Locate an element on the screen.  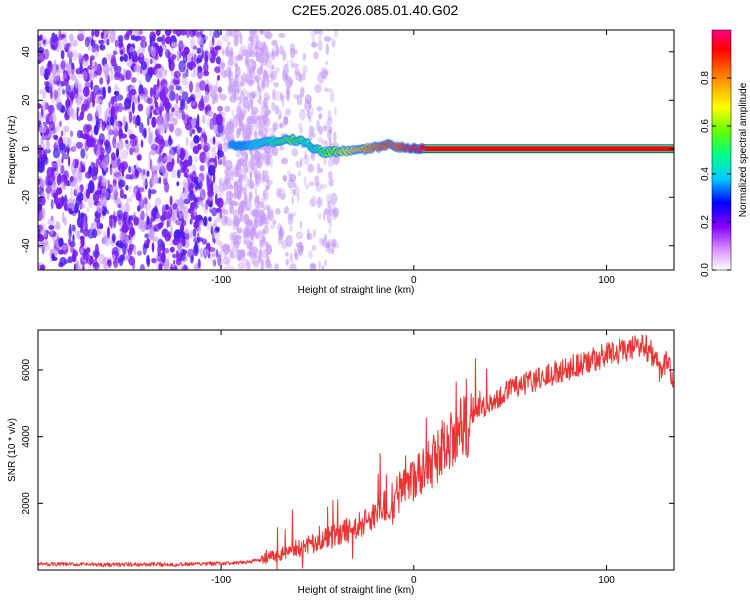
spec-xtick-label: 0 is located at coordinates (414, 280).